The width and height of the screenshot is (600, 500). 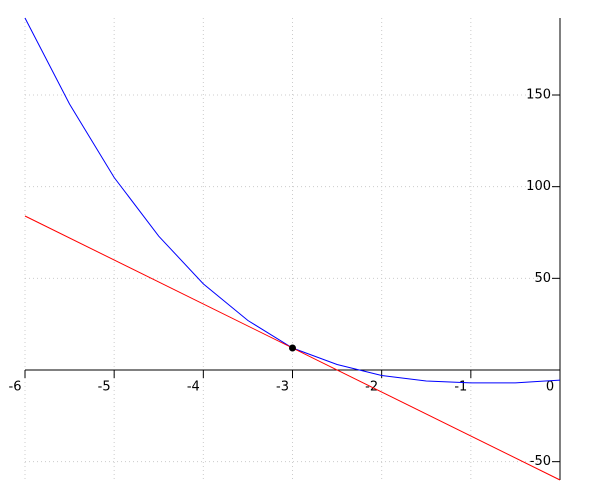 I want to click on x-tick-label: -1, so click(x=460, y=387).